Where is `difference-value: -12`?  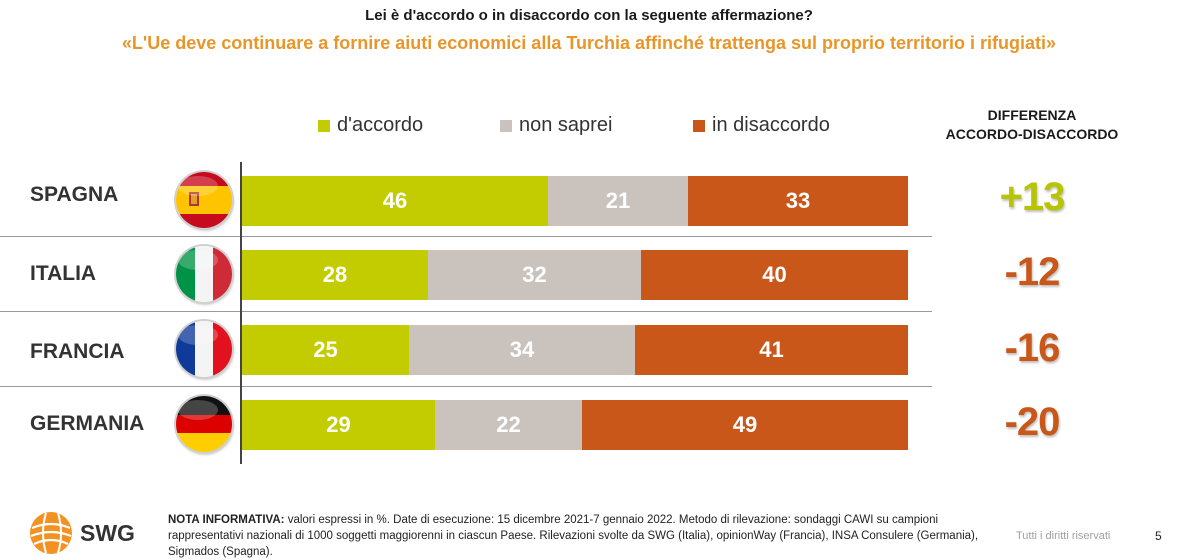 difference-value: -12 is located at coordinates (1032, 272).